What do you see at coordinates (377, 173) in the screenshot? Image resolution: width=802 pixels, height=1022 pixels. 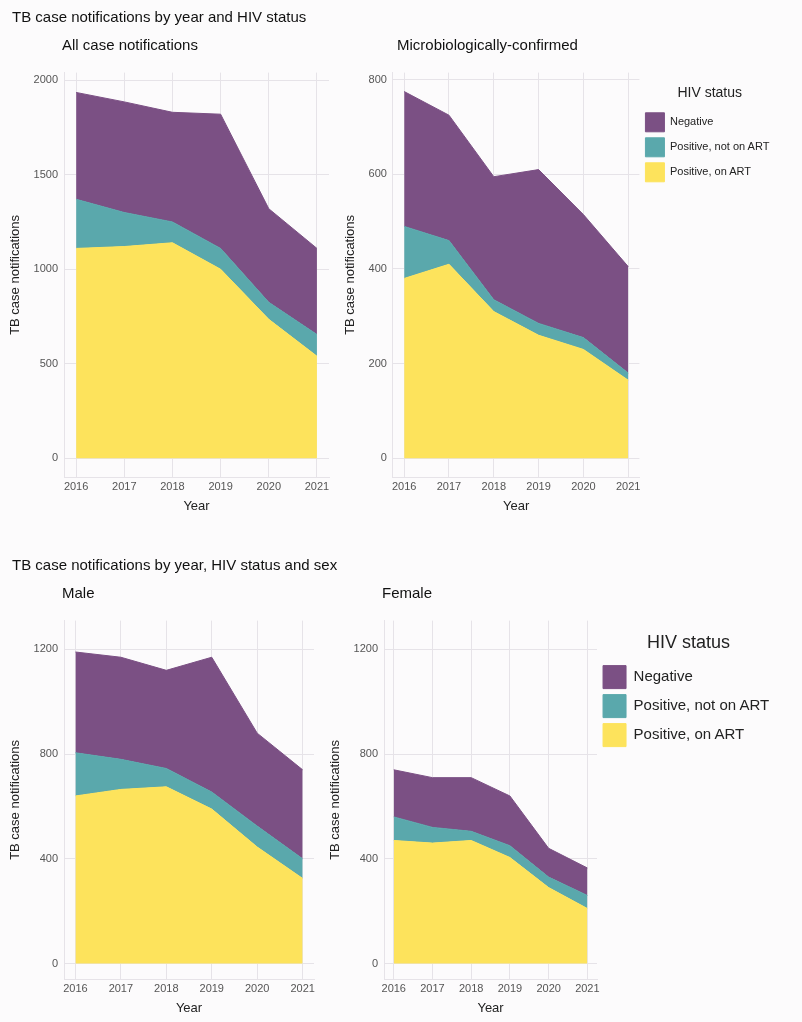 I see `y-tick-label: 600` at bounding box center [377, 173].